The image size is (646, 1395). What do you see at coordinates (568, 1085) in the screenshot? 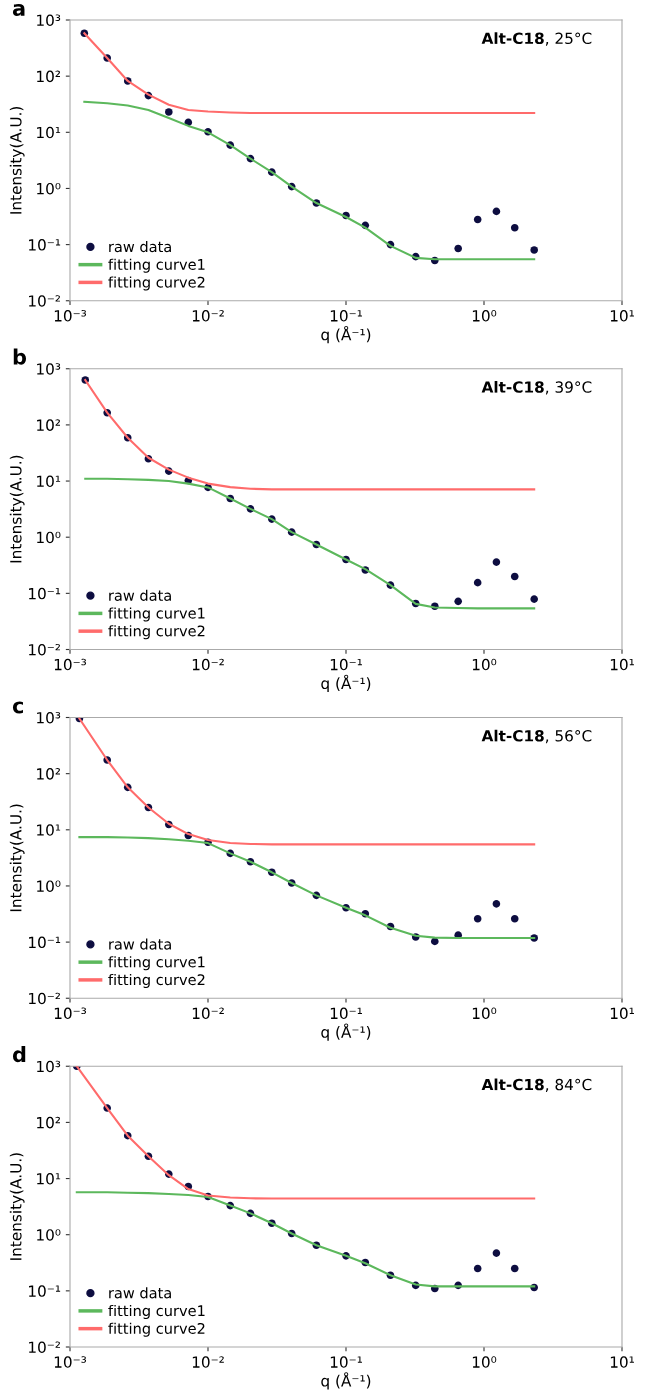
I see `annotation: , 84°C` at bounding box center [568, 1085].